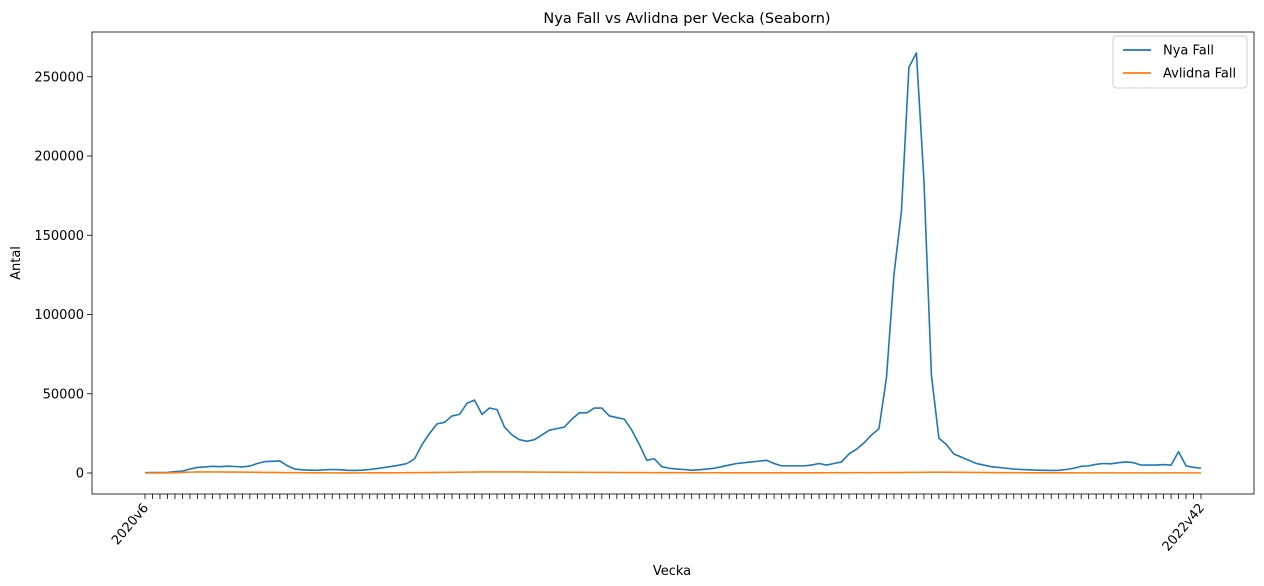  Describe the element at coordinates (1184, 528) in the screenshot. I see `x-tick-label: 2022v42` at that location.